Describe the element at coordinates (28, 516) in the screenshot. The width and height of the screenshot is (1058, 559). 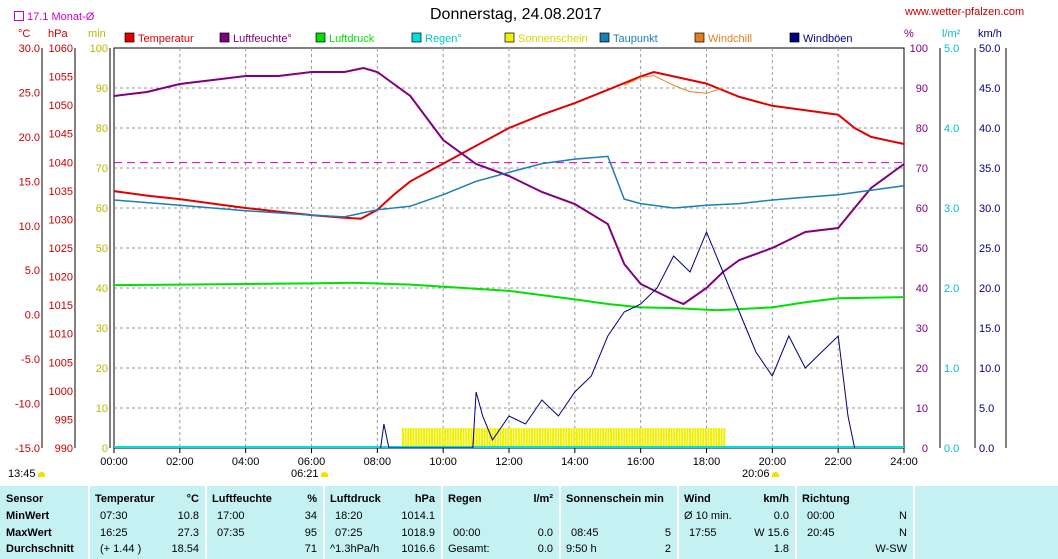
I see `row-label-min: MinWert` at that location.